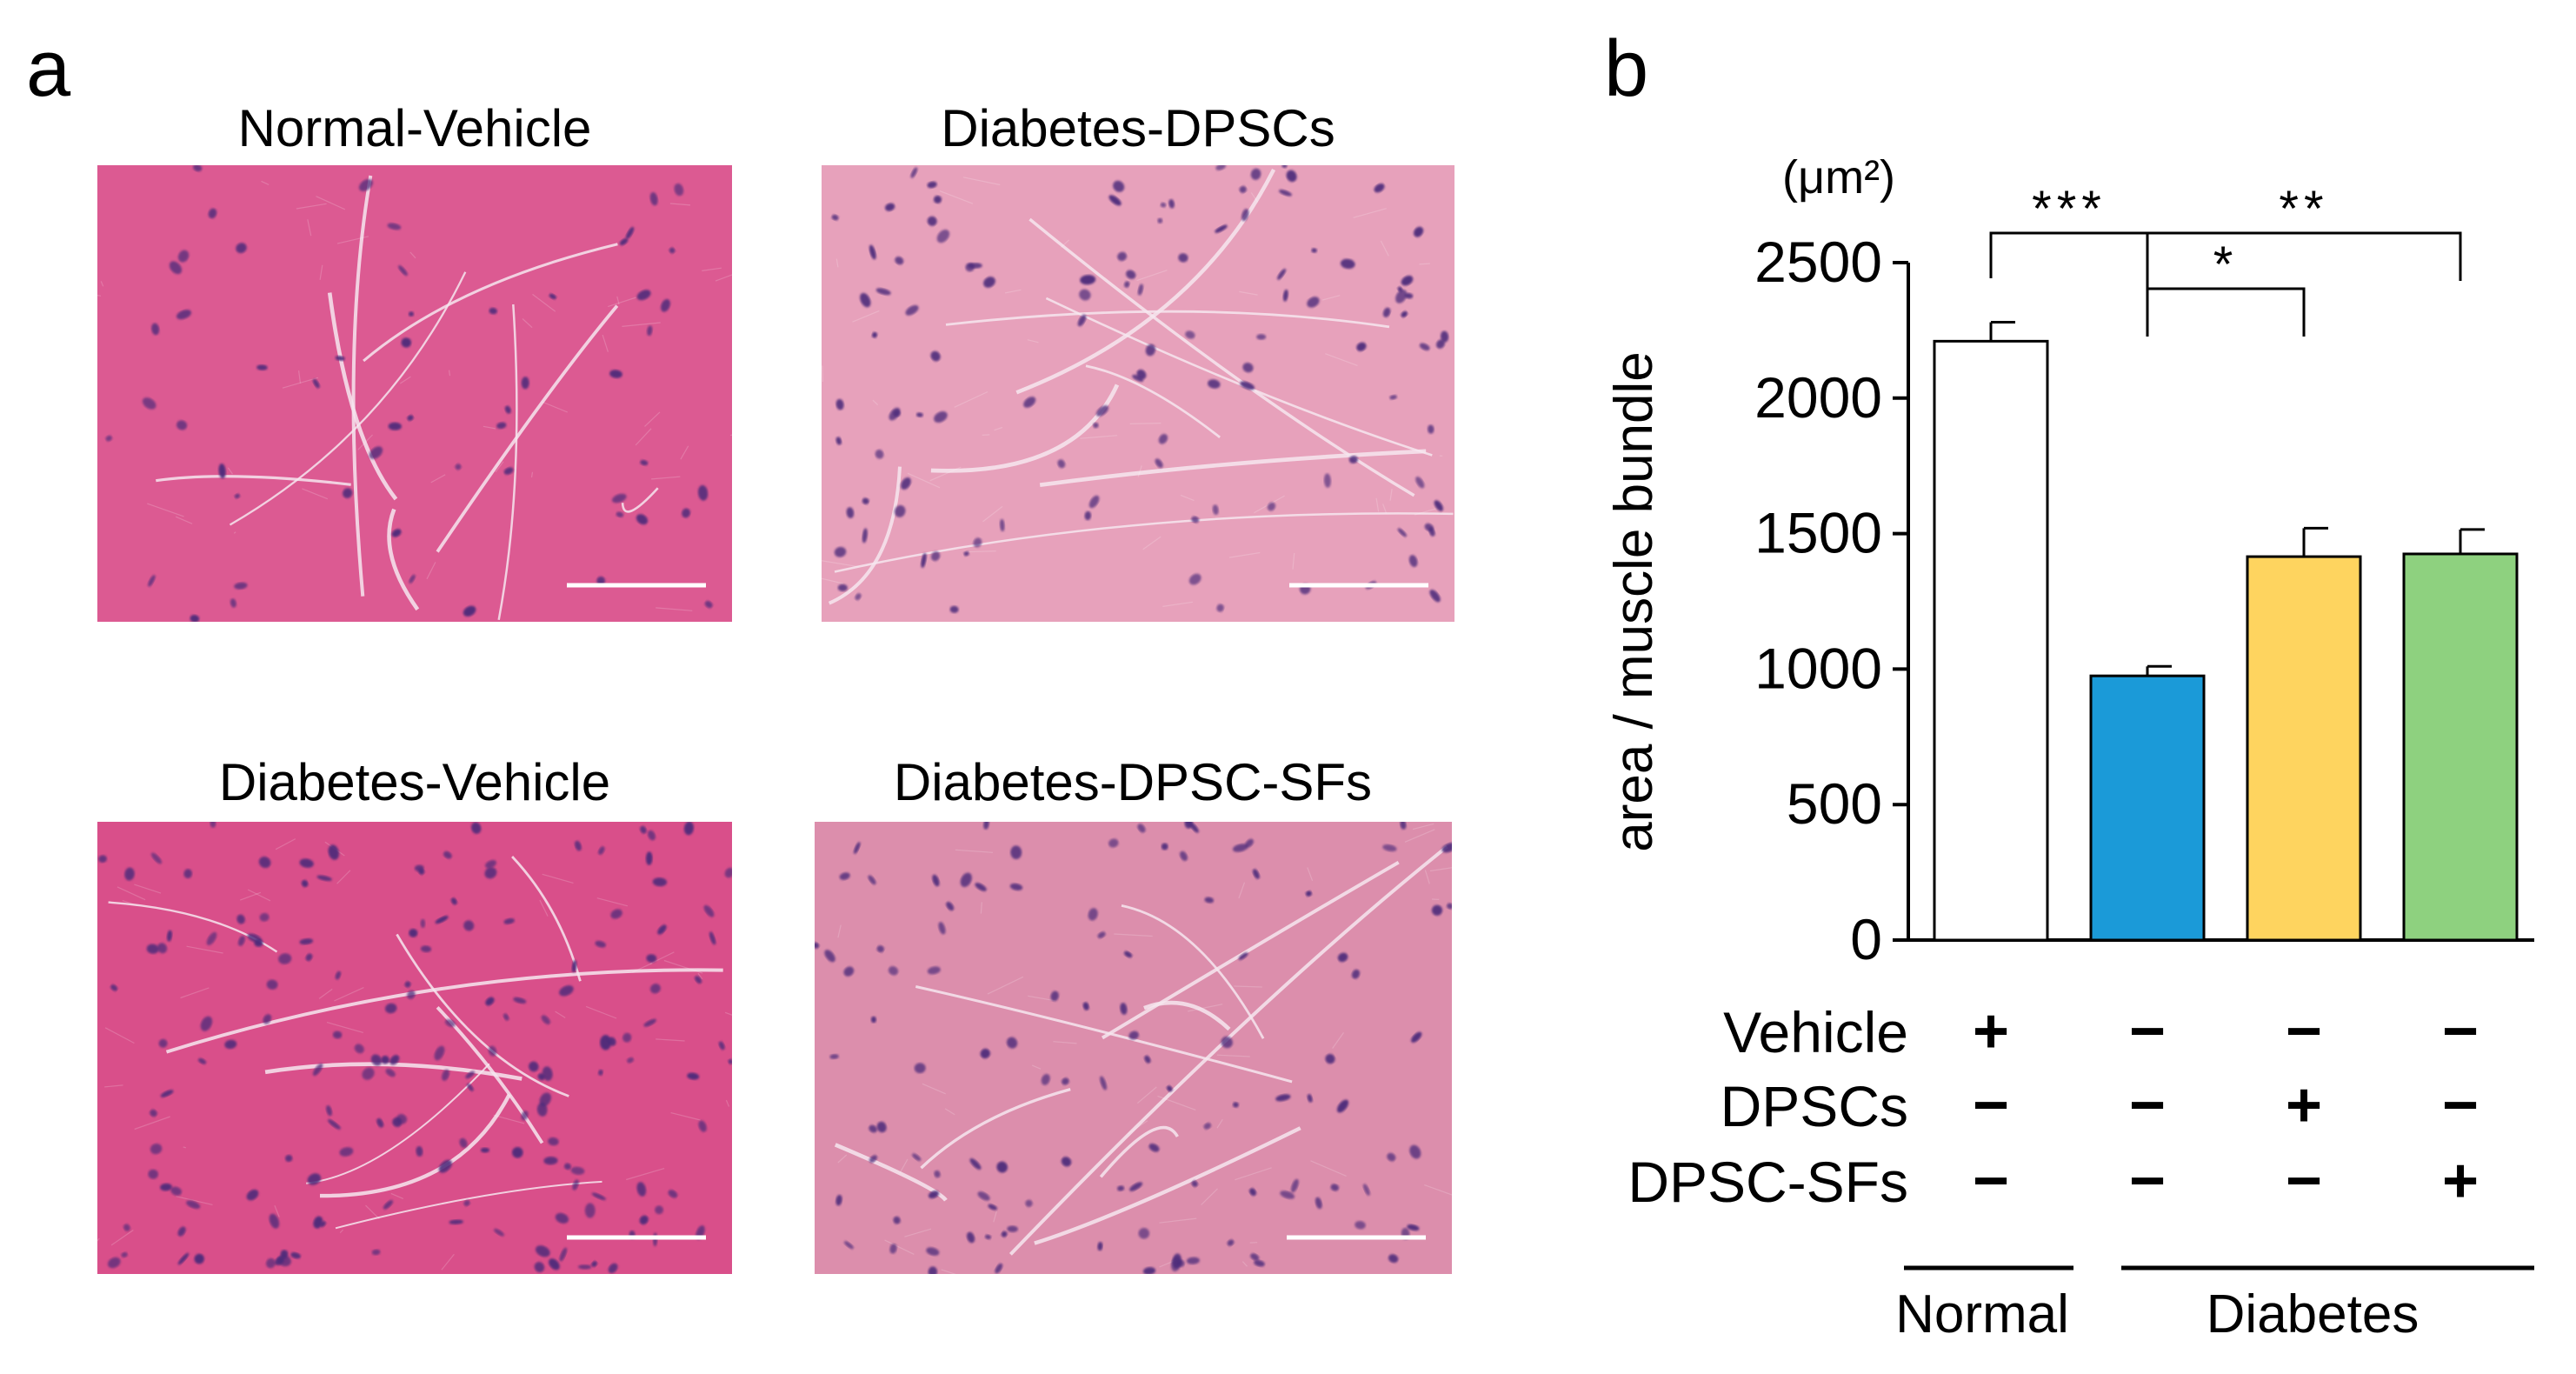  I want to click on y-tick-label: 1500, so click(1818, 533).